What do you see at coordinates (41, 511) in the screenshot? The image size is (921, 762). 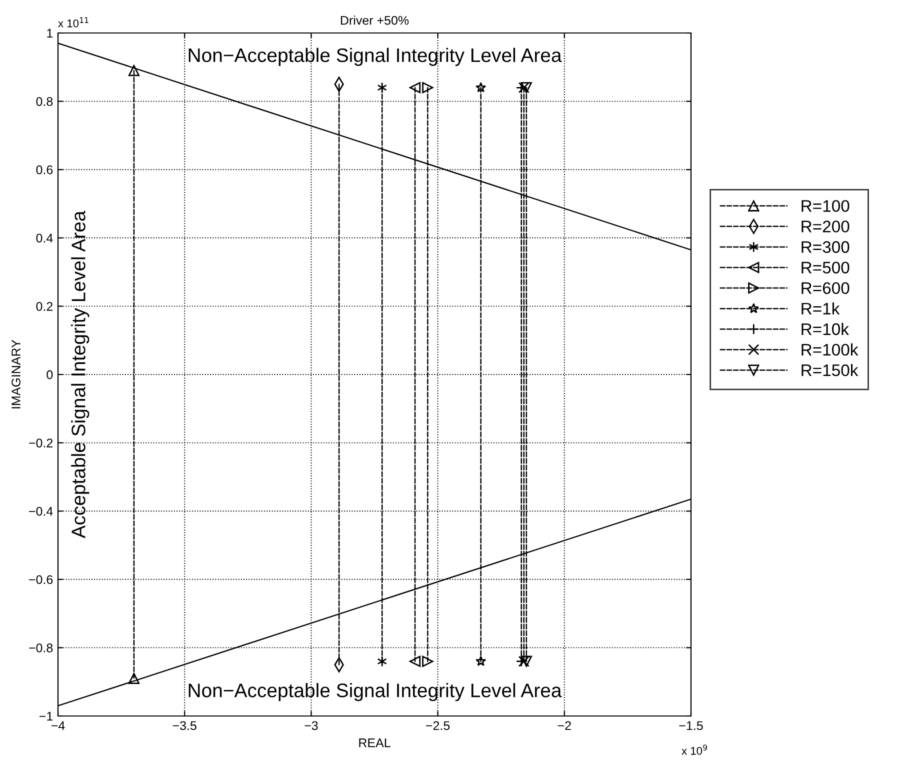 I see `y-tick-label: −0.4` at bounding box center [41, 511].